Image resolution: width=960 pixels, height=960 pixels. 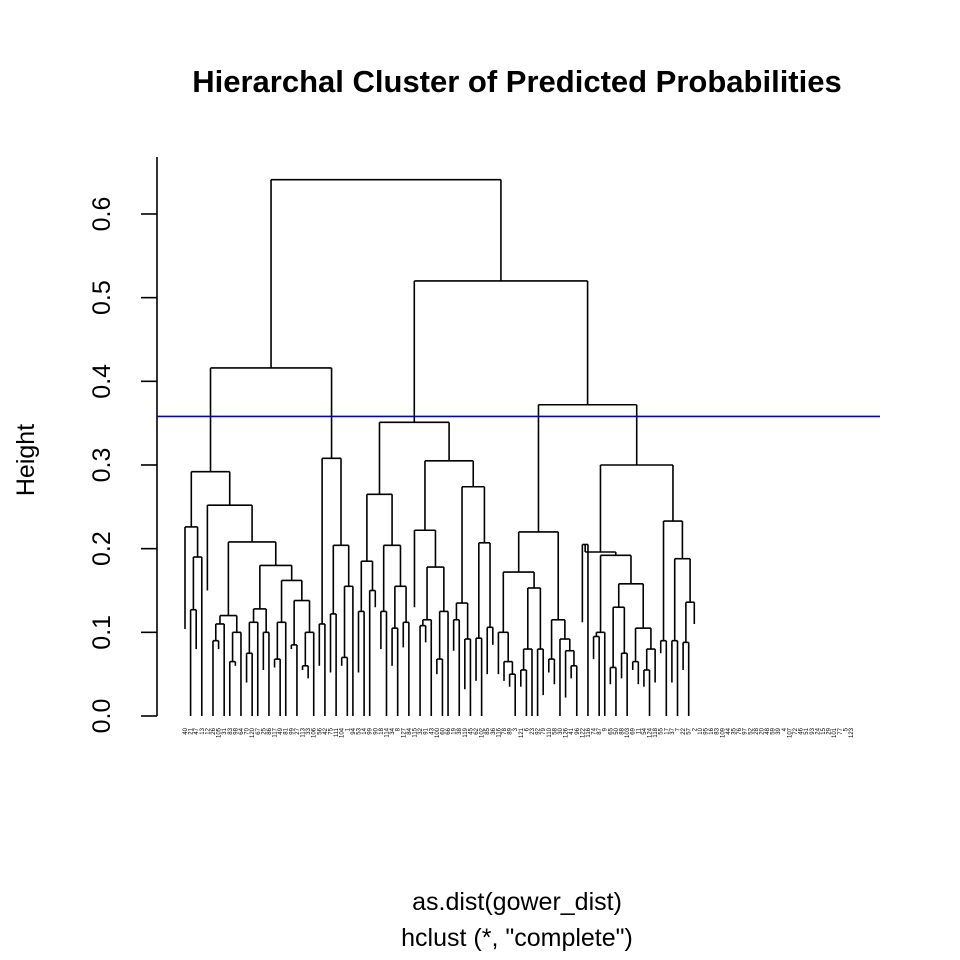 What do you see at coordinates (404, 732) in the screenshot?
I see `leaf-label: 127` at bounding box center [404, 732].